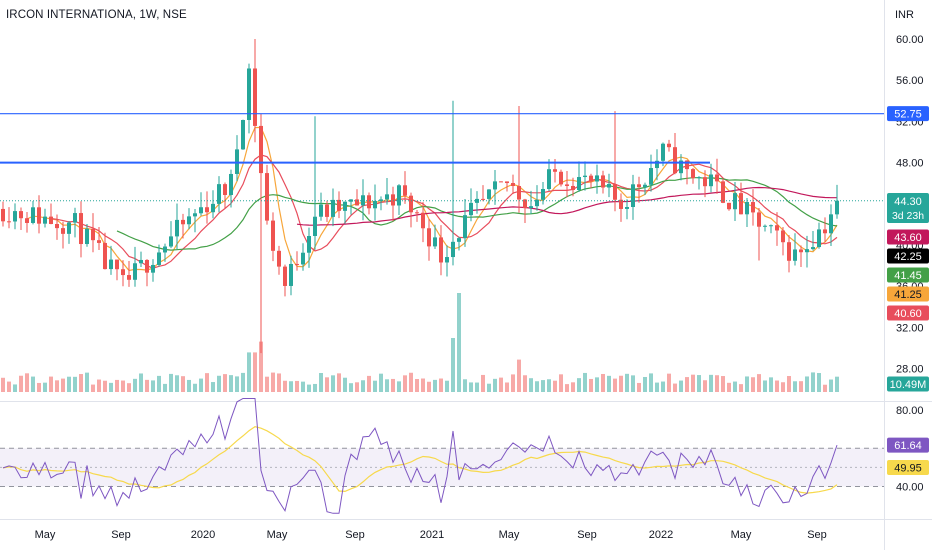 The height and width of the screenshot is (550, 932). What do you see at coordinates (908, 202) in the screenshot?
I see `badge-last-price: 44.30` at bounding box center [908, 202].